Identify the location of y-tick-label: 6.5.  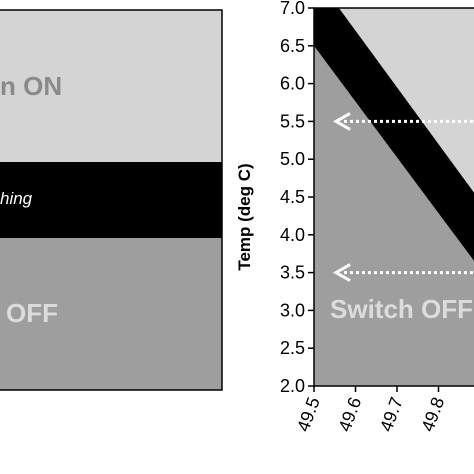
(292, 46).